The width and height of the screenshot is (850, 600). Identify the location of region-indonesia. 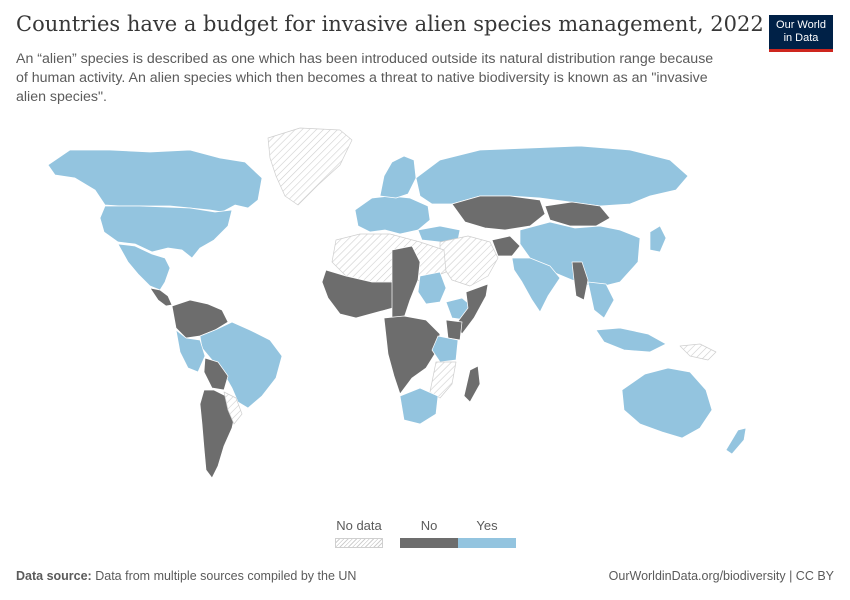
(631, 340).